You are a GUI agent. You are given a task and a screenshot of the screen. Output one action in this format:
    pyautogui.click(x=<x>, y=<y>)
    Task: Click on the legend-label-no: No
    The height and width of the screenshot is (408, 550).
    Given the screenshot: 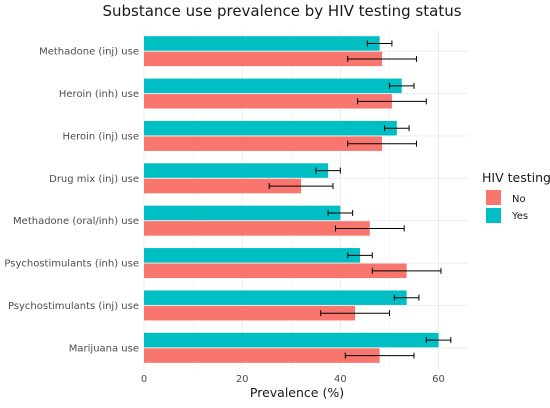 What is the action you would take?
    pyautogui.click(x=519, y=199)
    